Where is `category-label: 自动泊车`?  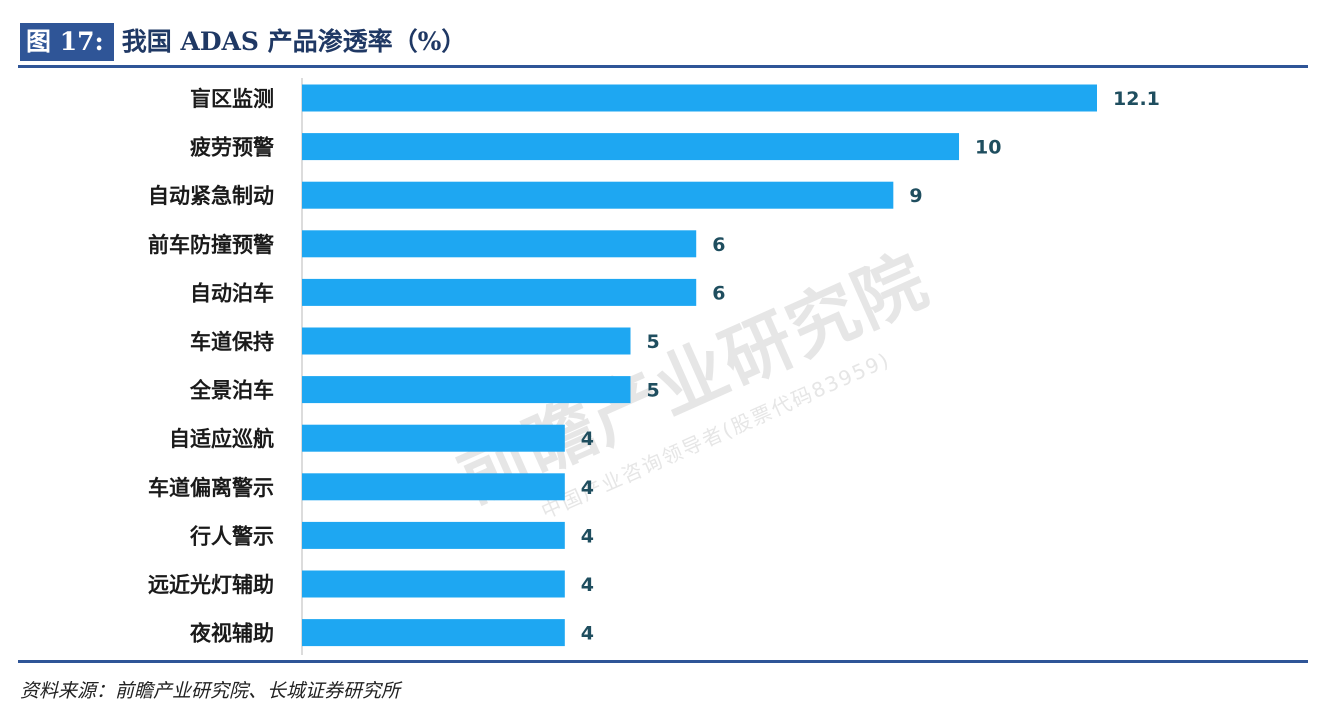
category-label: 自动泊车 is located at coordinates (232, 293).